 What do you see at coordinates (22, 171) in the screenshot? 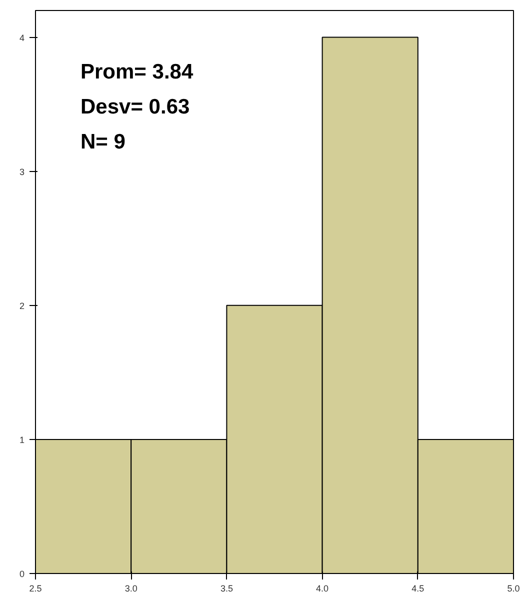
I see `y-tick-label: 3` at bounding box center [22, 171].